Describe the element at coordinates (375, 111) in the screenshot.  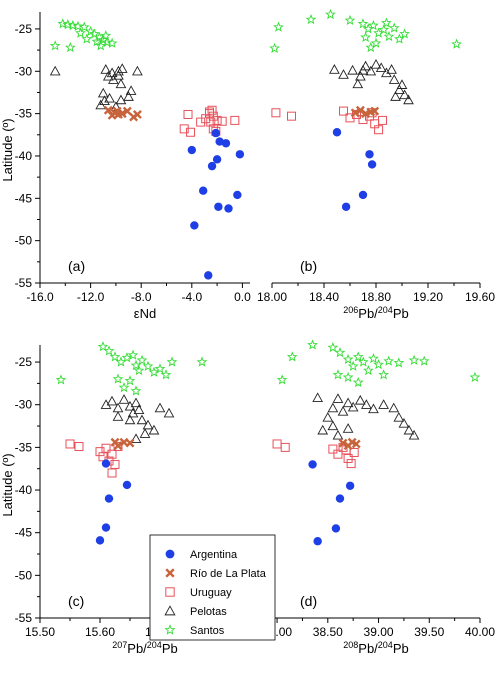
I see `point-r-o-de-la-plata` at that location.